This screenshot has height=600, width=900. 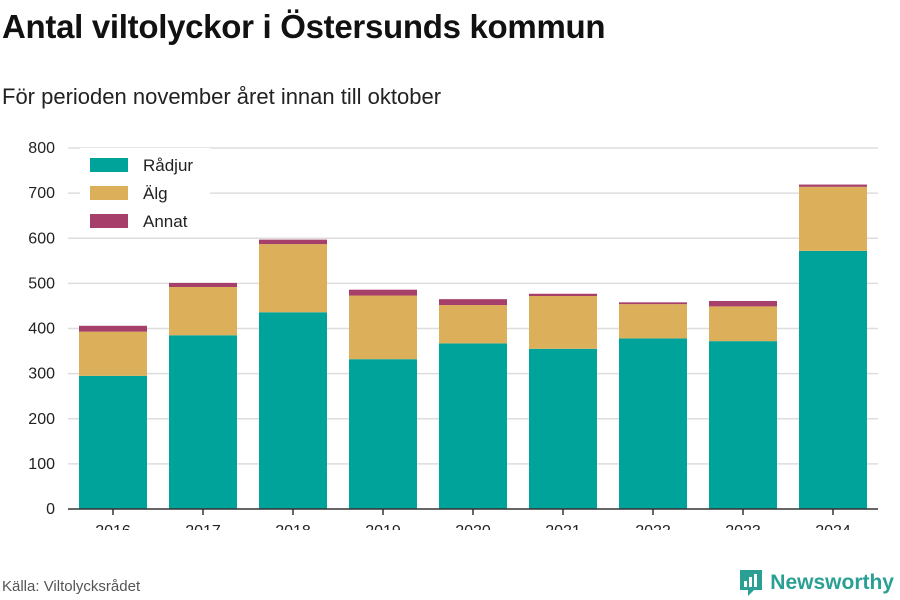 I want to click on y-tick-label: 400, so click(x=41, y=329).